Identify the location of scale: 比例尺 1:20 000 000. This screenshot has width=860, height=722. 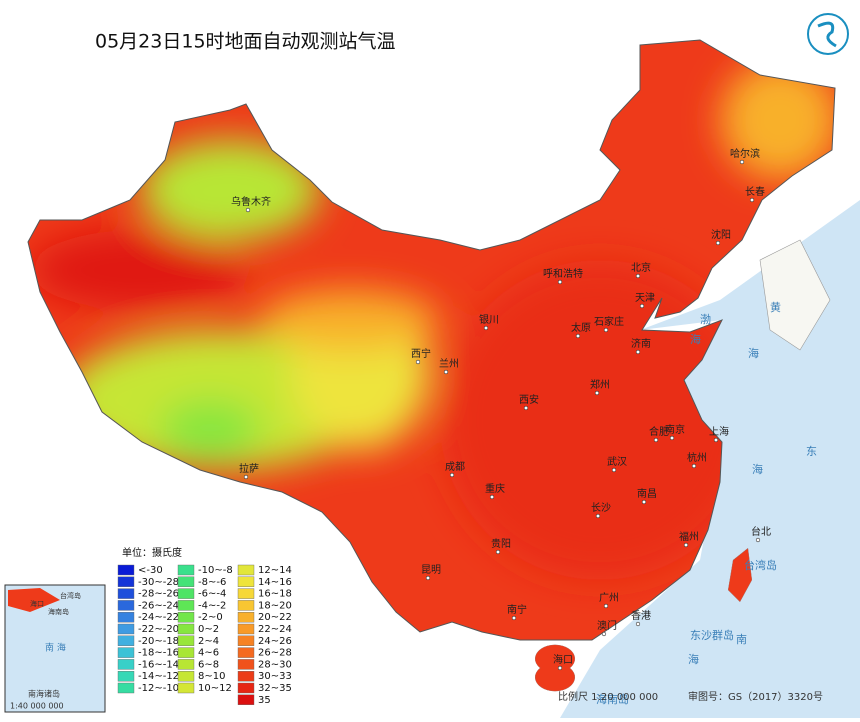
(608, 696).